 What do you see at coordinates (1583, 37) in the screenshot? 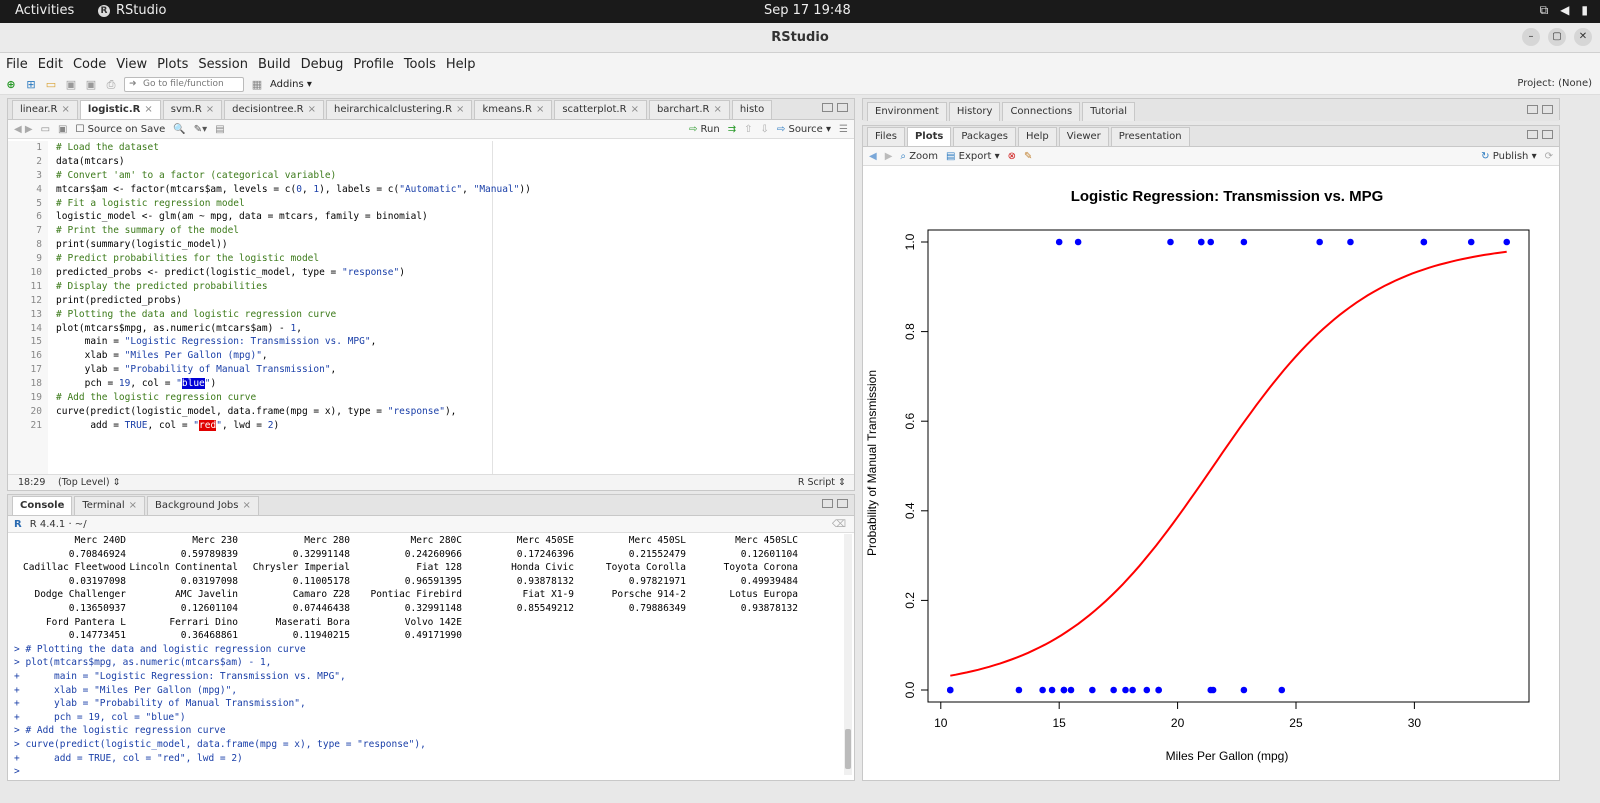
I see `close-icon: ✕` at bounding box center [1583, 37].